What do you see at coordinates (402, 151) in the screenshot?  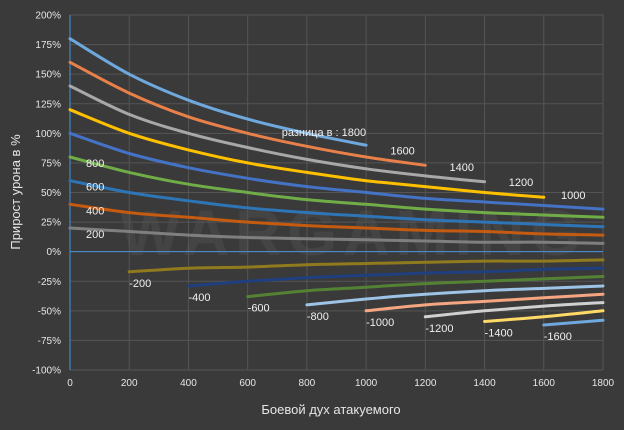 I see `series-label: 1600` at bounding box center [402, 151].